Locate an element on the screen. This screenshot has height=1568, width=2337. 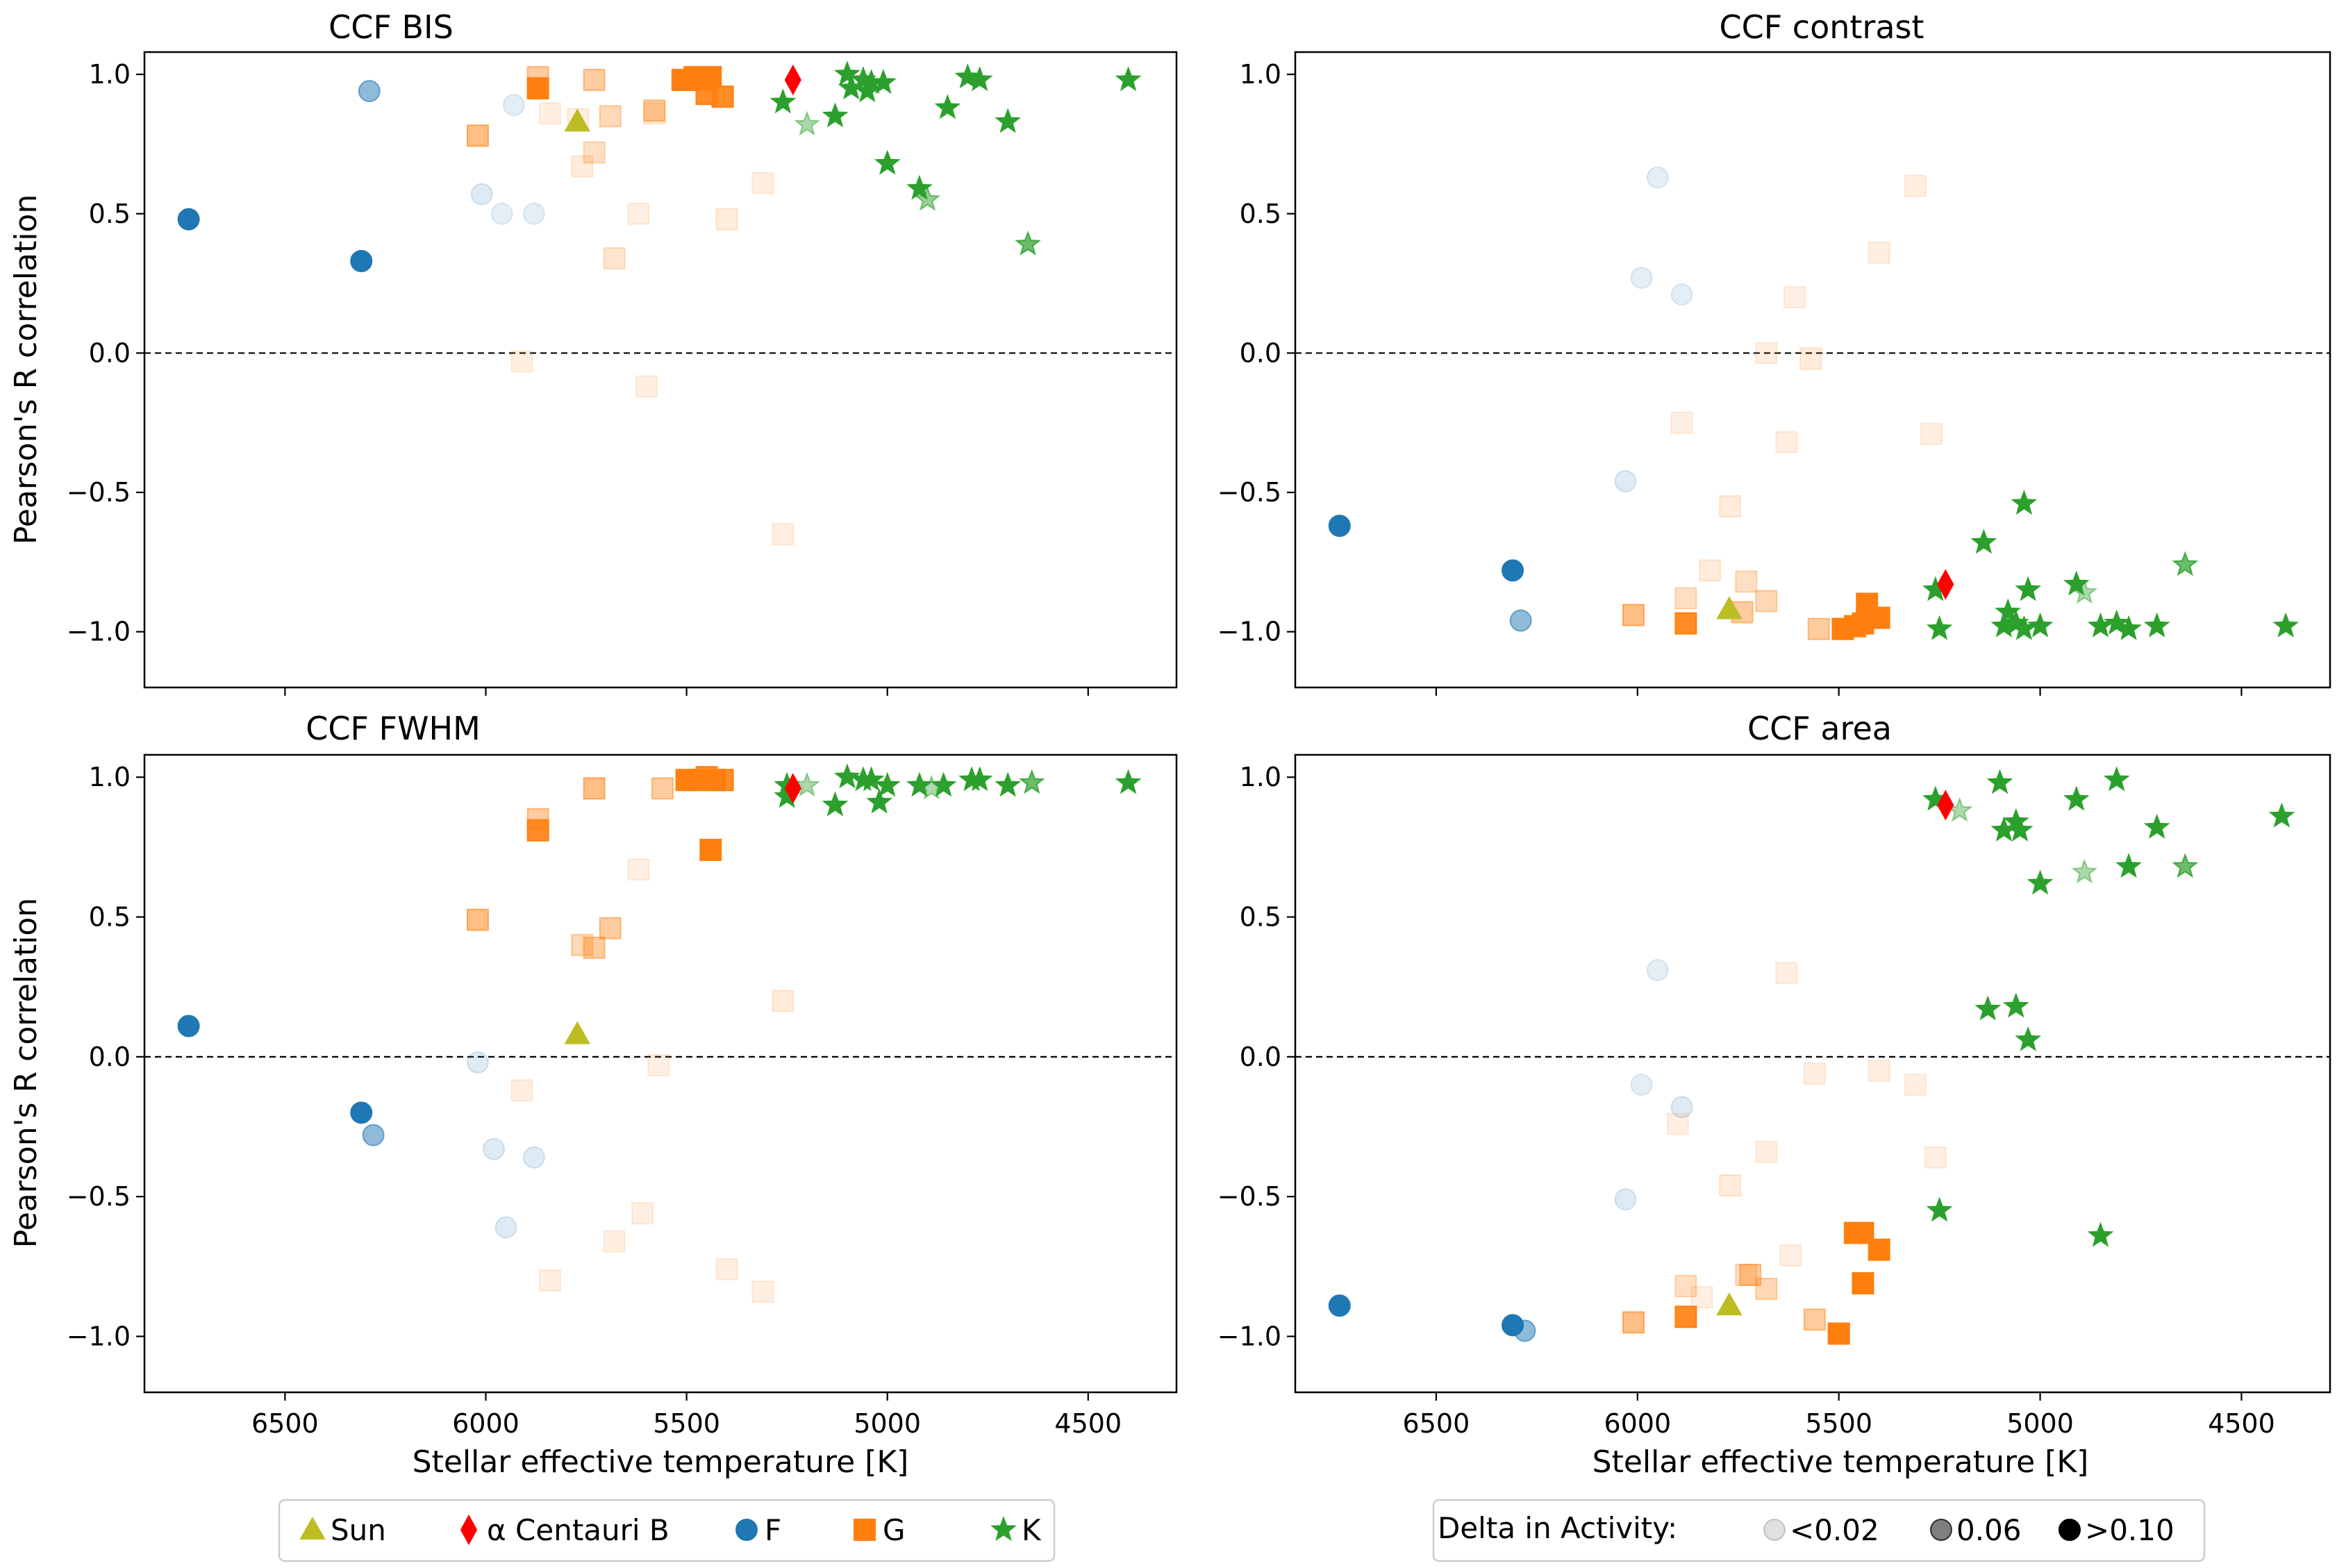
y-axis-label-top: Pearson's R correlation is located at coordinates (26, 369).